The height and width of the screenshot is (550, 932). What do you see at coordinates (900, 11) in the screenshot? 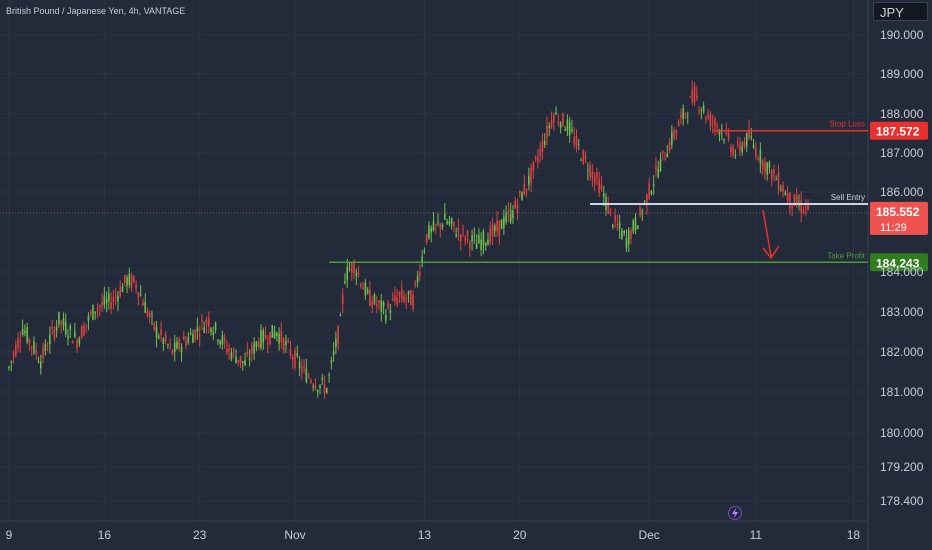
I see `currency-button: JPY` at bounding box center [900, 11].